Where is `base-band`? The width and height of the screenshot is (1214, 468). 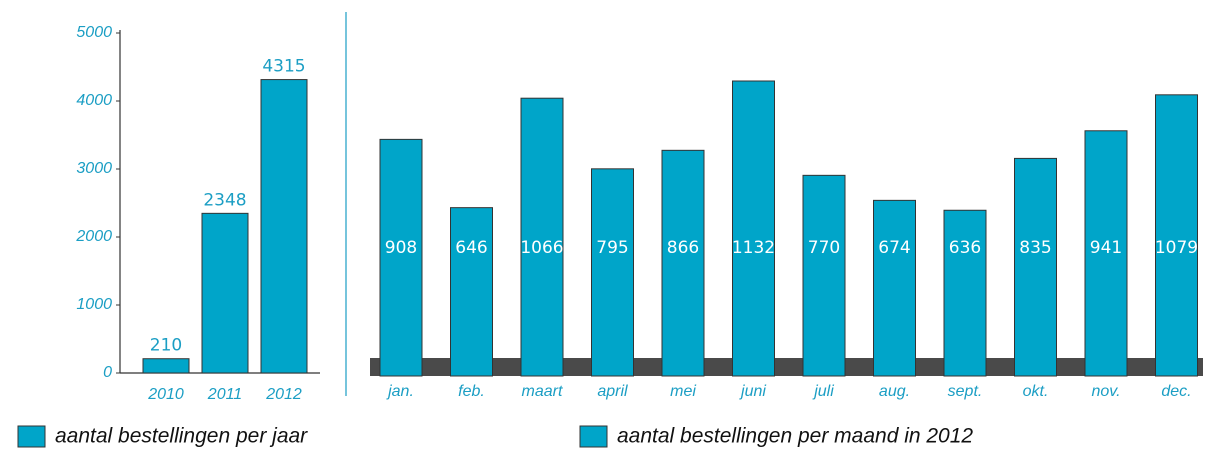 base-band is located at coordinates (786, 367).